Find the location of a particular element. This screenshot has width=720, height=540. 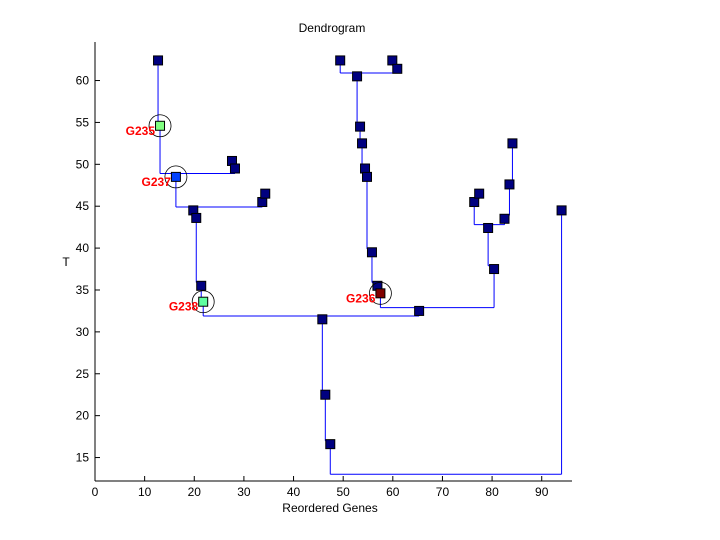

x-tick-label: 30 is located at coordinates (244, 492).